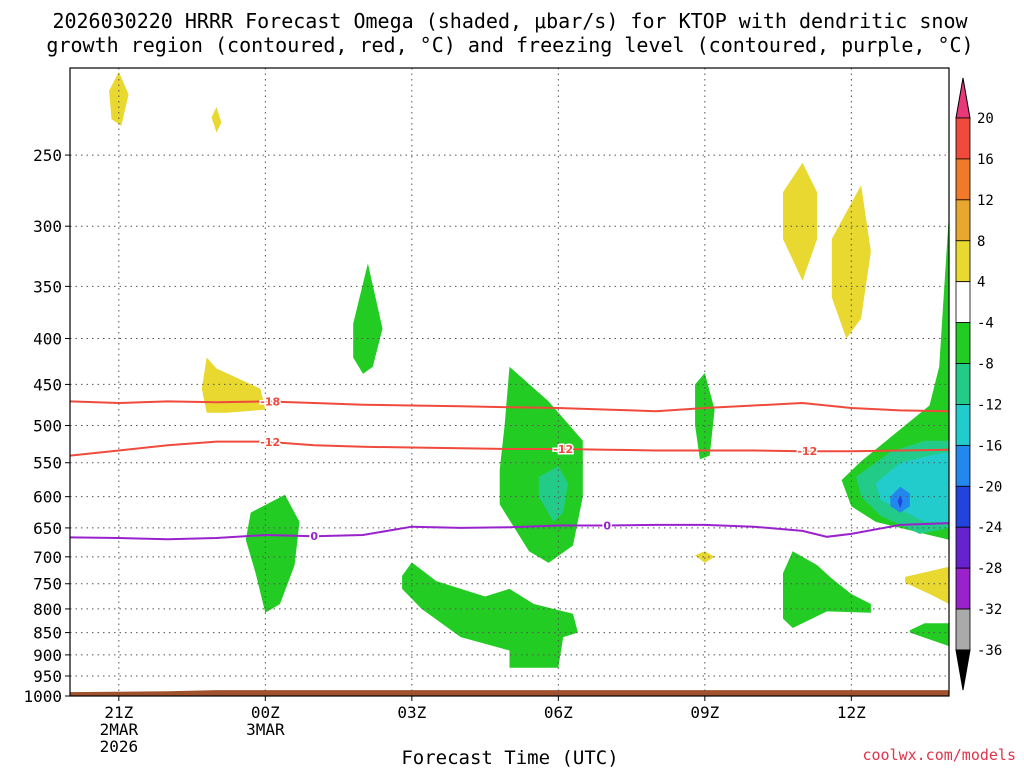 The height and width of the screenshot is (768, 1024). I want to click on x-tick-label: 09Z, so click(704, 712).